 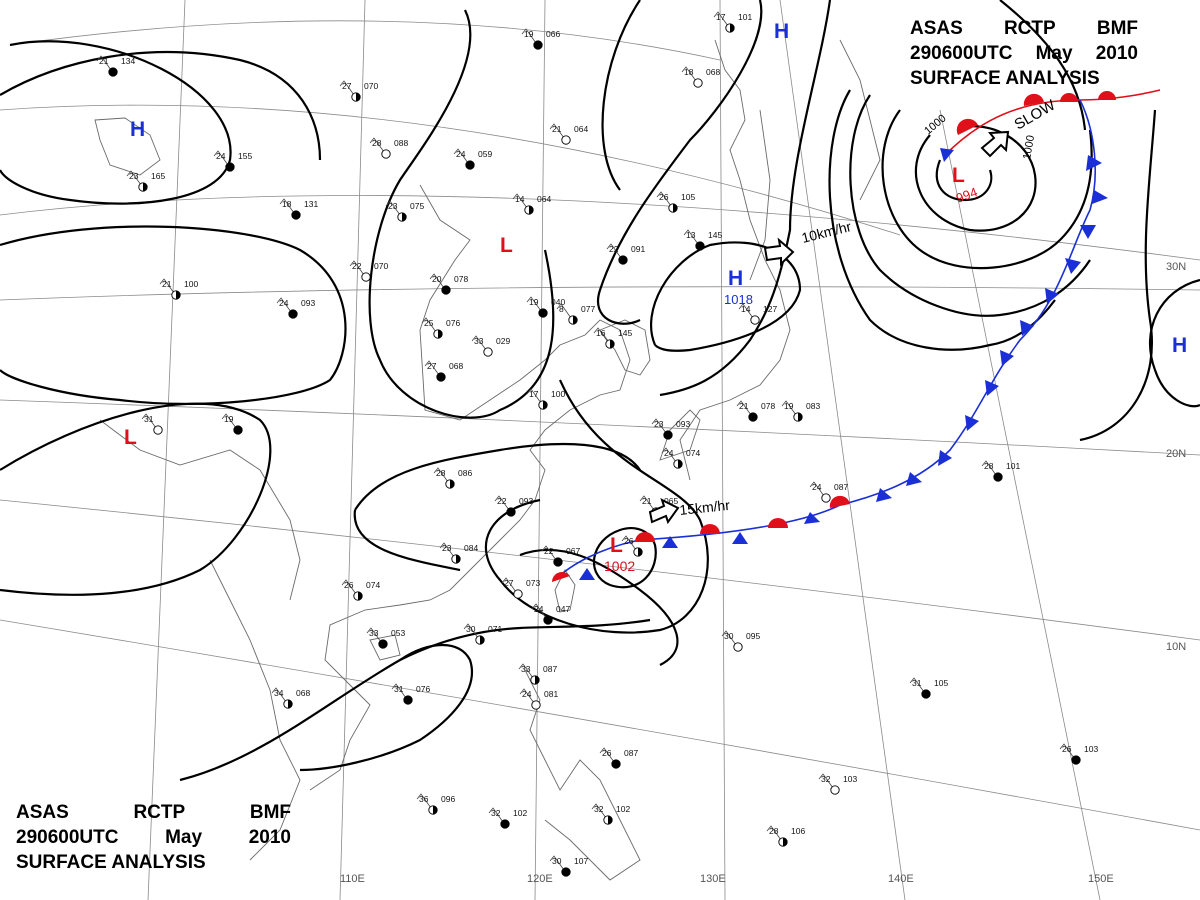 I want to click on station-plot: 28 101, so click(x=1000, y=471).